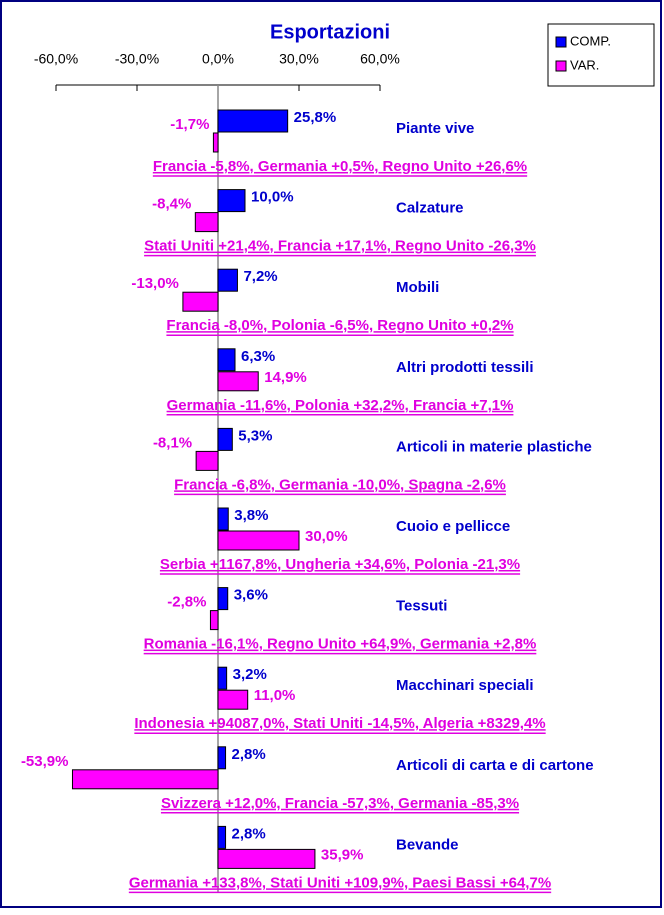 This screenshot has width=664, height=915. Describe the element at coordinates (453, 526) in the screenshot. I see `category-label: Cuoio e pellicce` at that location.